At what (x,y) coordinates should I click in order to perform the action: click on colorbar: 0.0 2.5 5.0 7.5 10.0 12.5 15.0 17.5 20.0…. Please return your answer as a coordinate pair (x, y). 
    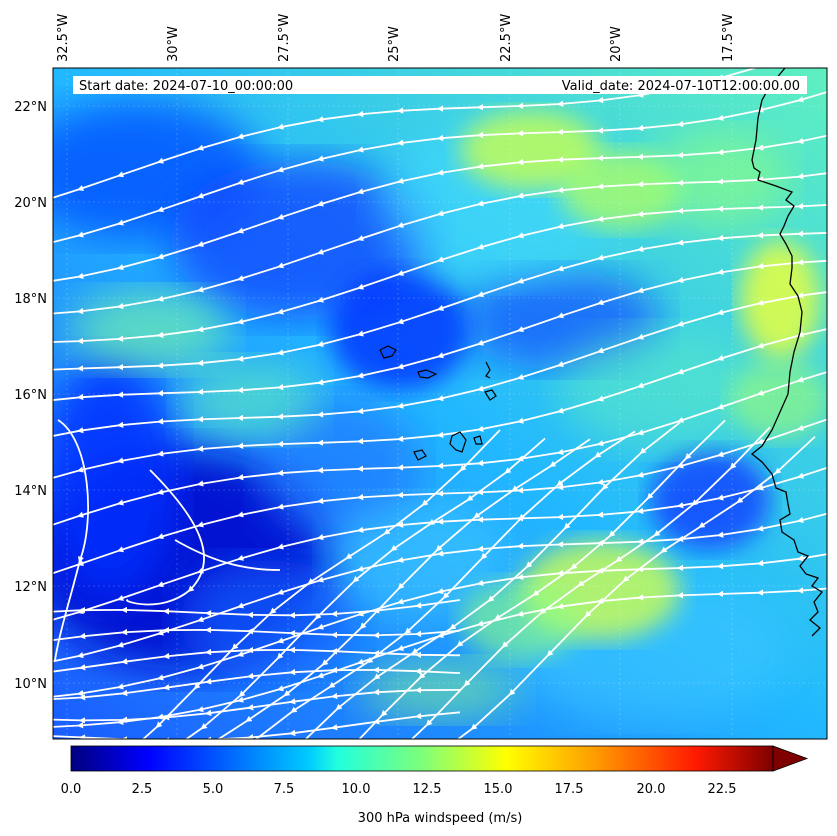
    Looking at the image, I should click on (435, 785).